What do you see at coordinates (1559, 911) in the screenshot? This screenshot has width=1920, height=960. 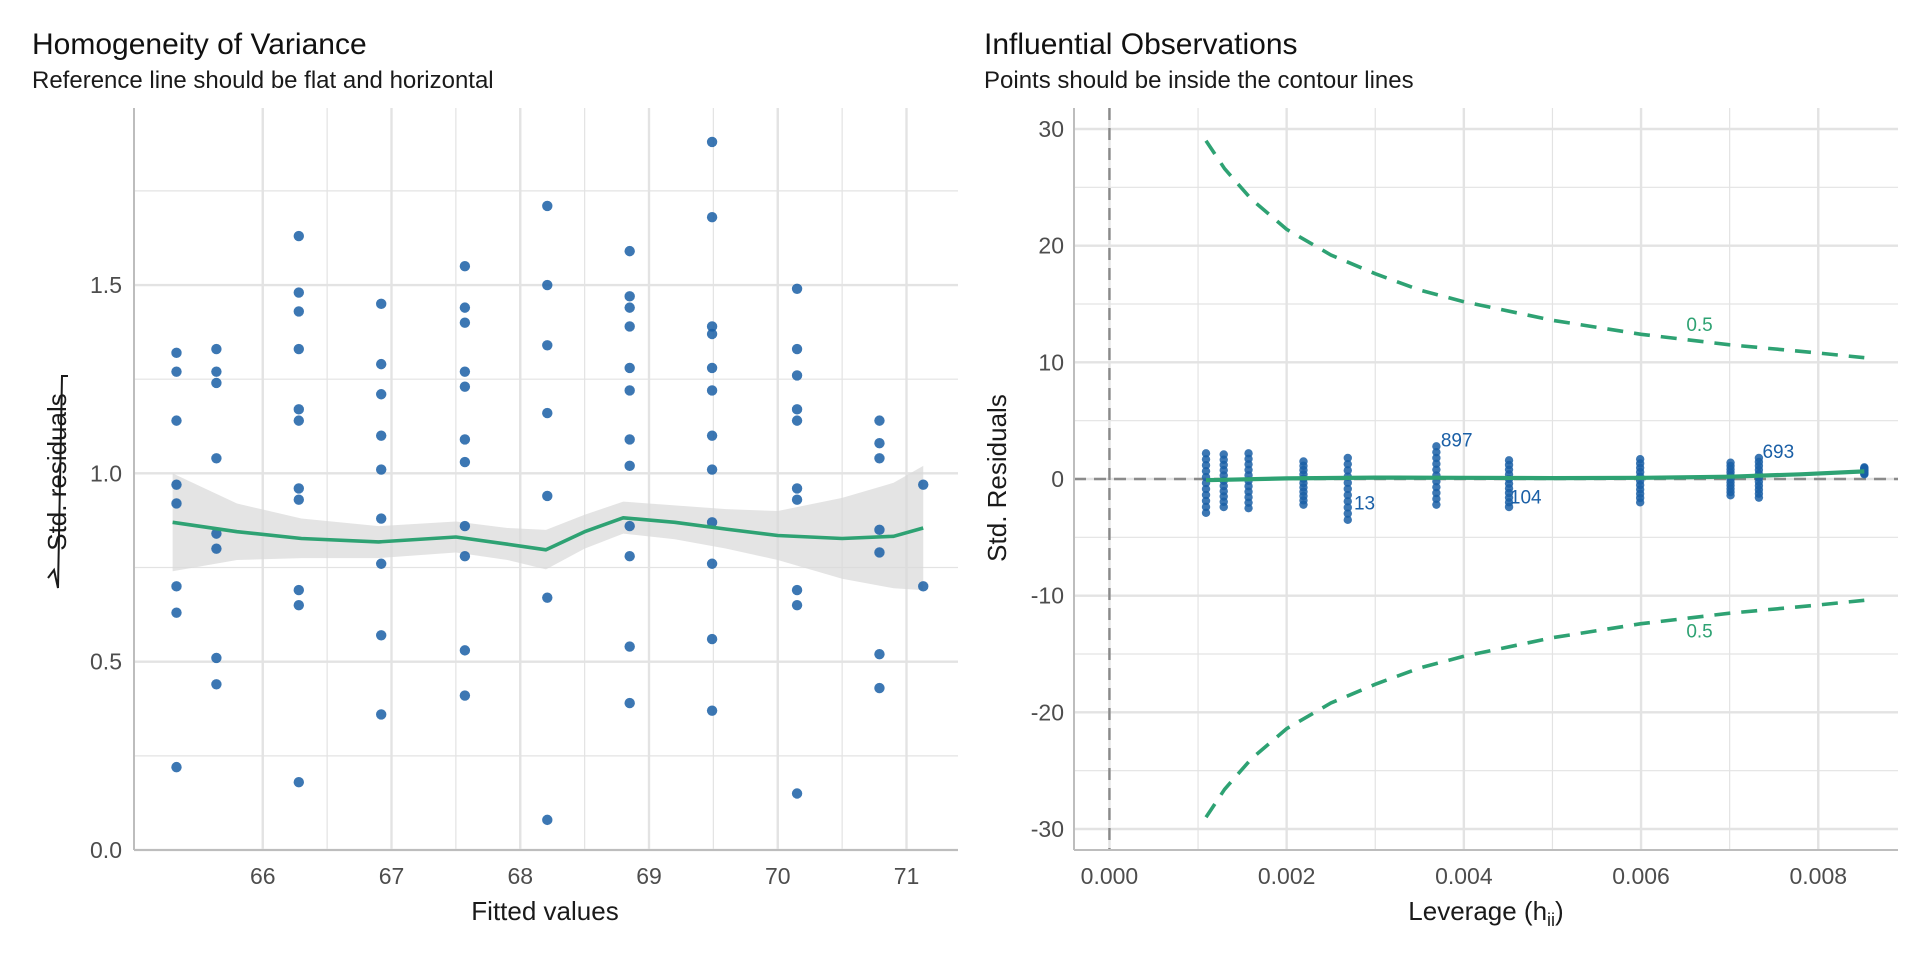 I see `right-x-axis-label-close: )` at bounding box center [1559, 911].